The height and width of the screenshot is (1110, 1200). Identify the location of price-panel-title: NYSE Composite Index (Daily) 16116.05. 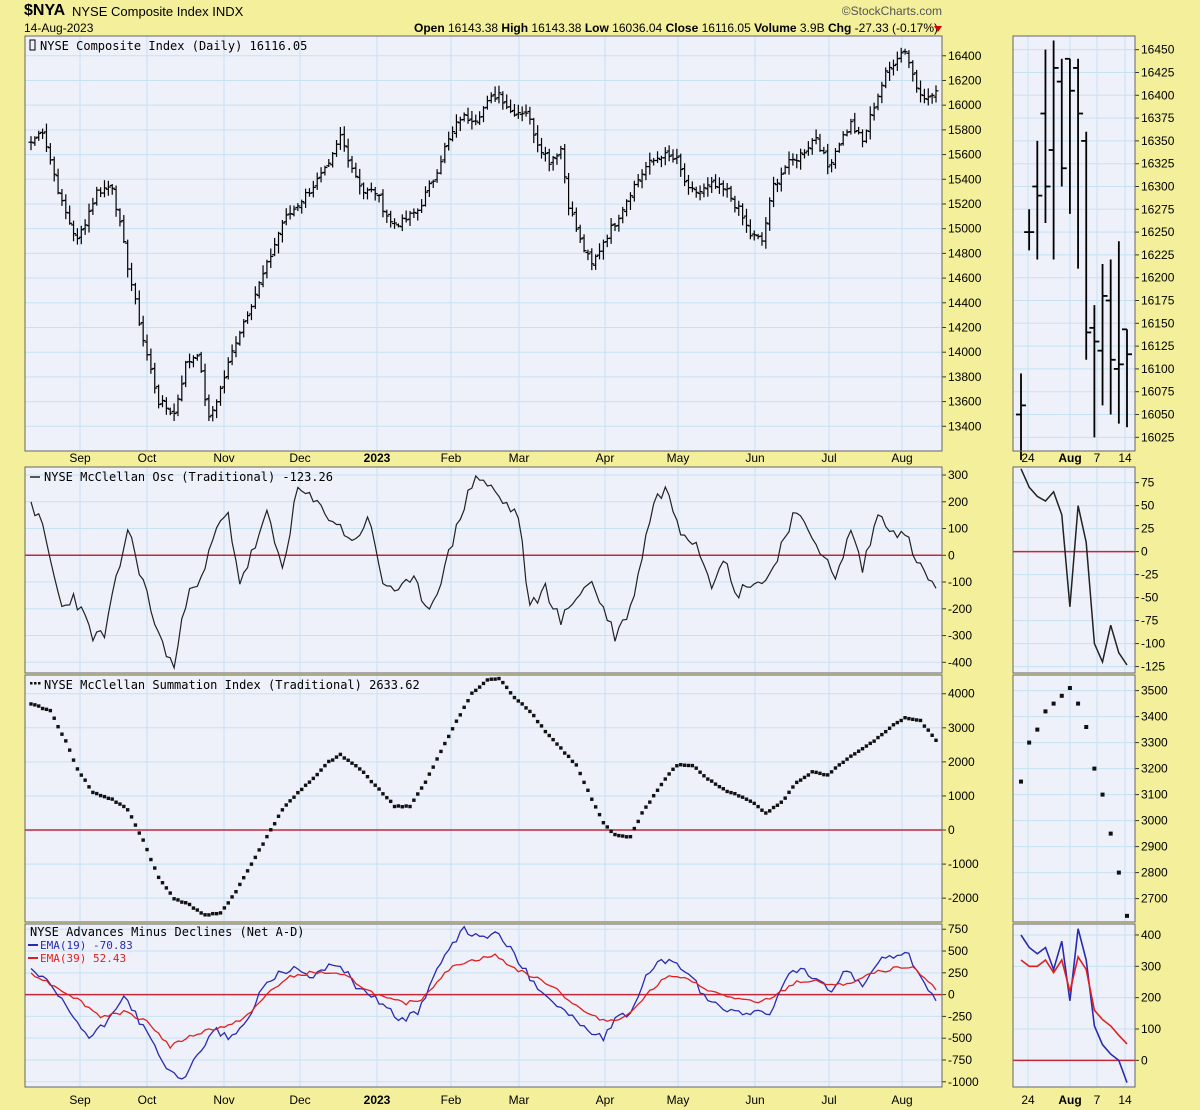
(173, 46).